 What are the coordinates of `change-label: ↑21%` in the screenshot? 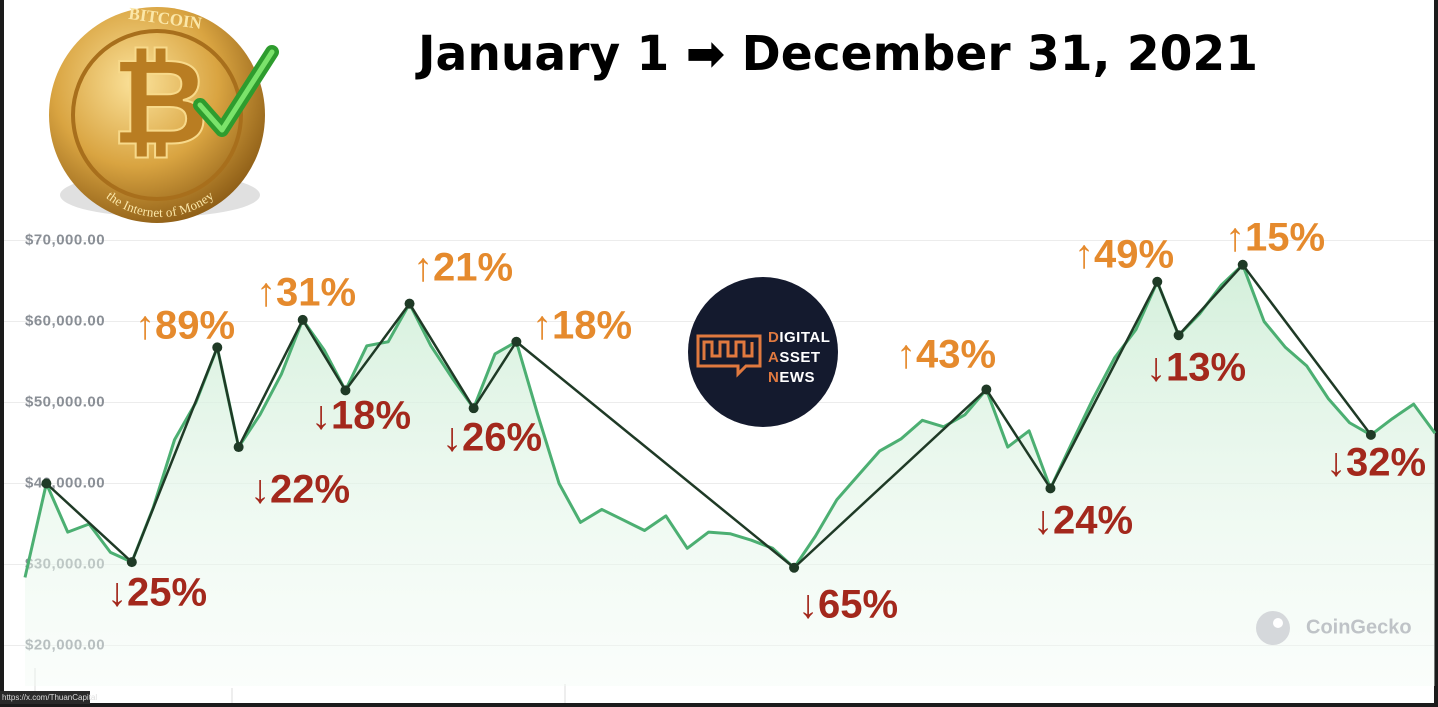 It's located at (463, 268).